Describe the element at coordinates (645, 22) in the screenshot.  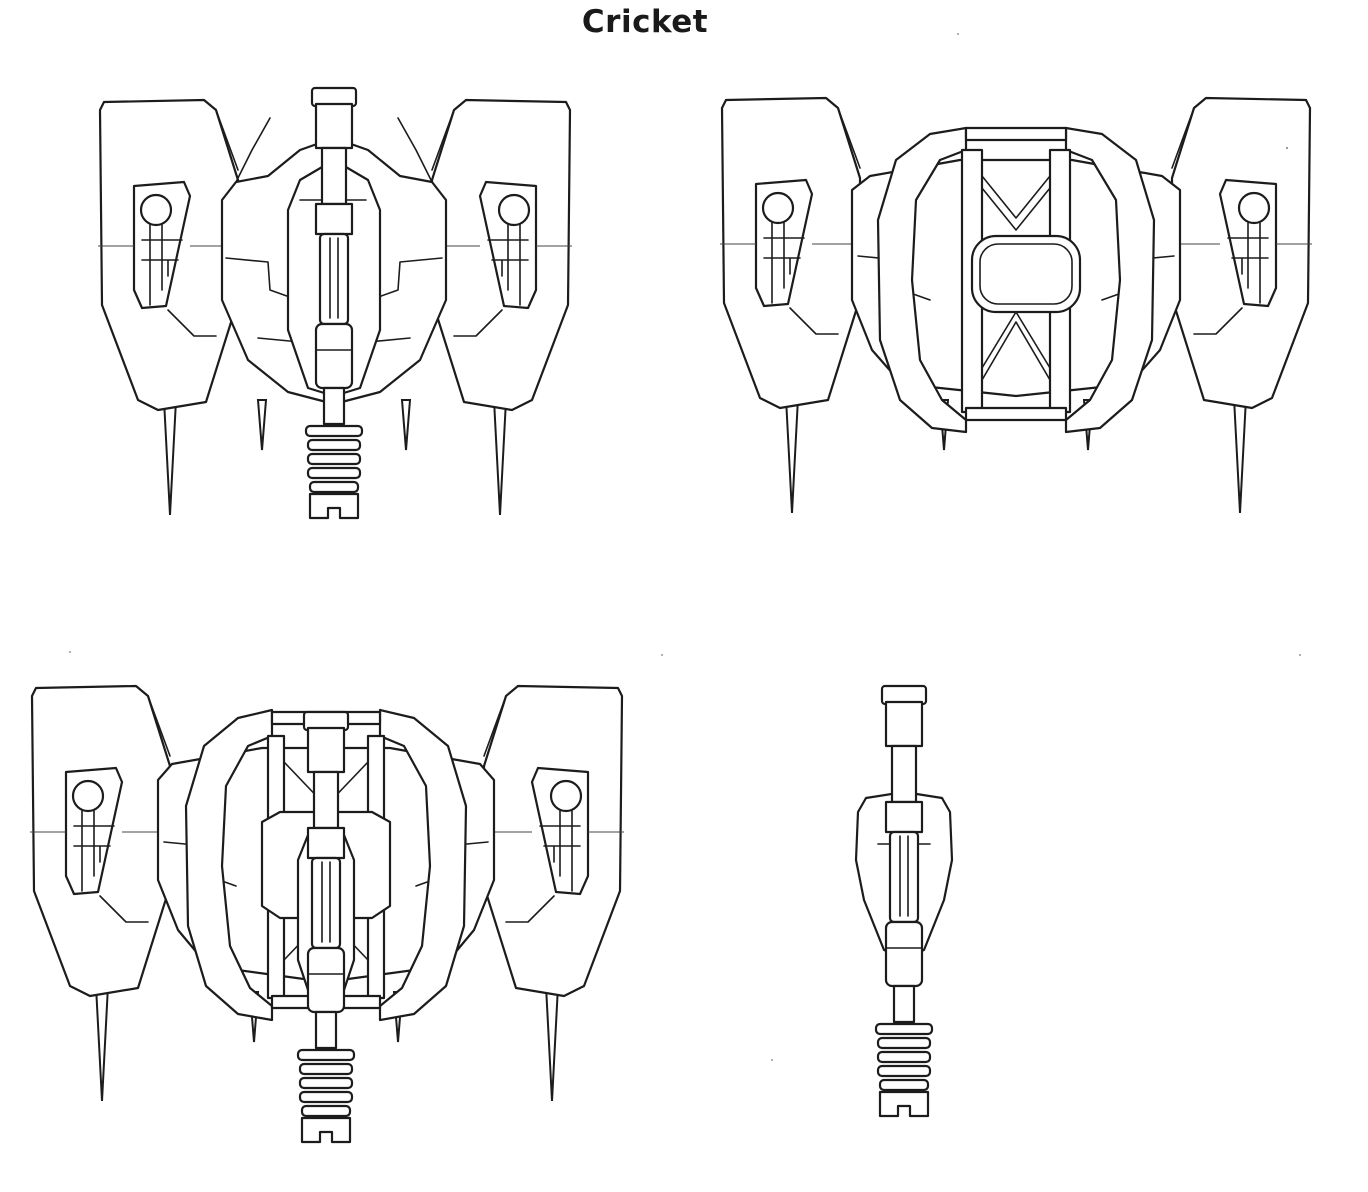
I see `sheet-title: Cricket` at that location.